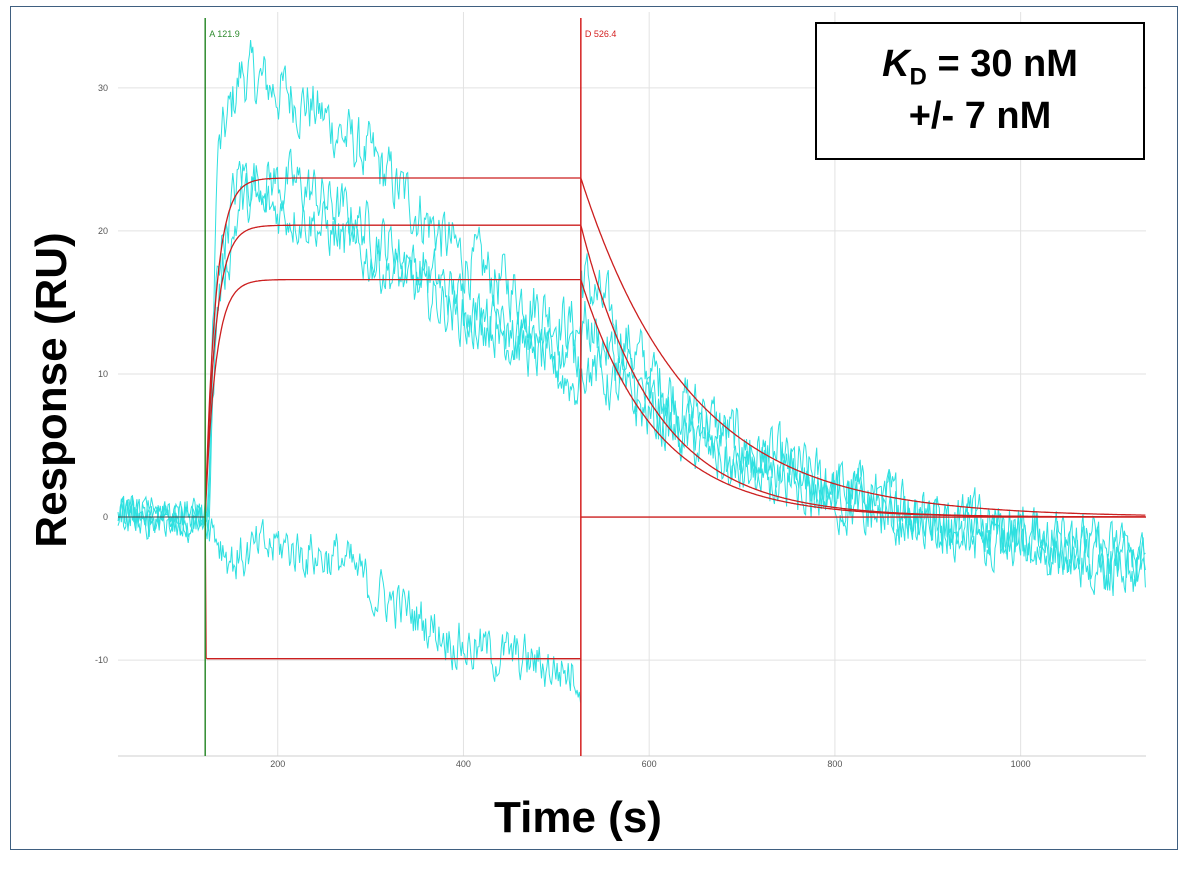  Describe the element at coordinates (918, 78) in the screenshot. I see `kd-subscript: D` at that location.